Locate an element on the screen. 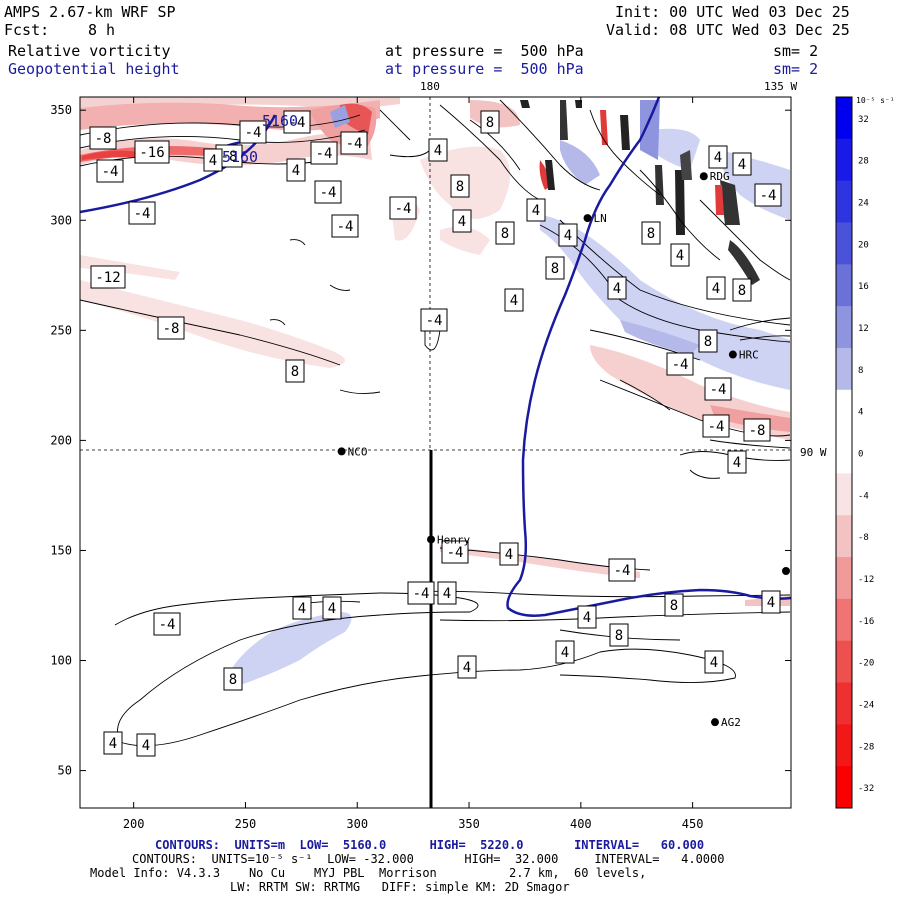  colorbar-label: 20 is located at coordinates (863, 245).